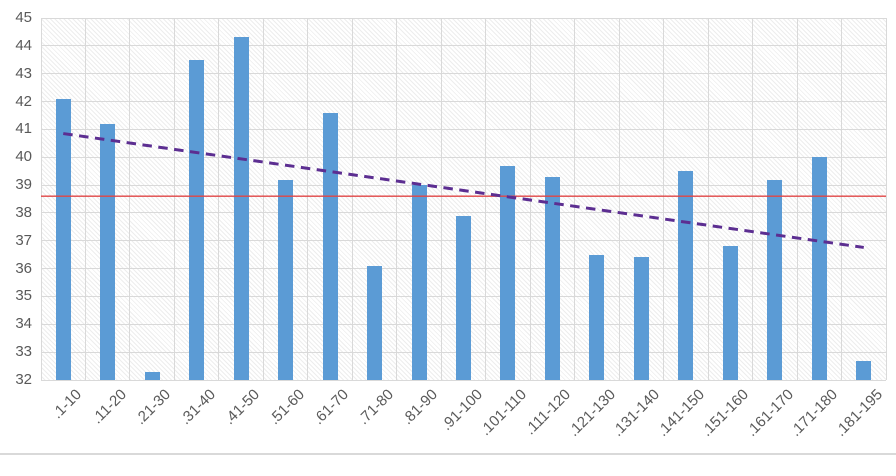  What do you see at coordinates (23, 129) in the screenshot?
I see `y-tick-label: 41` at bounding box center [23, 129].